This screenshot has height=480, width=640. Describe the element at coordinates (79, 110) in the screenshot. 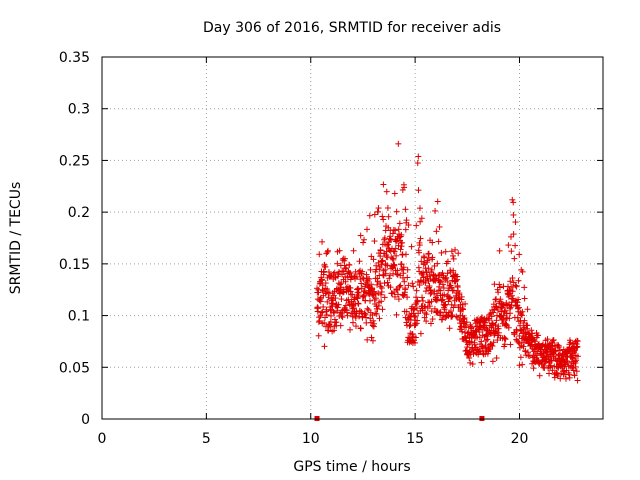

I see `y-tick-label: 0.3` at that location.